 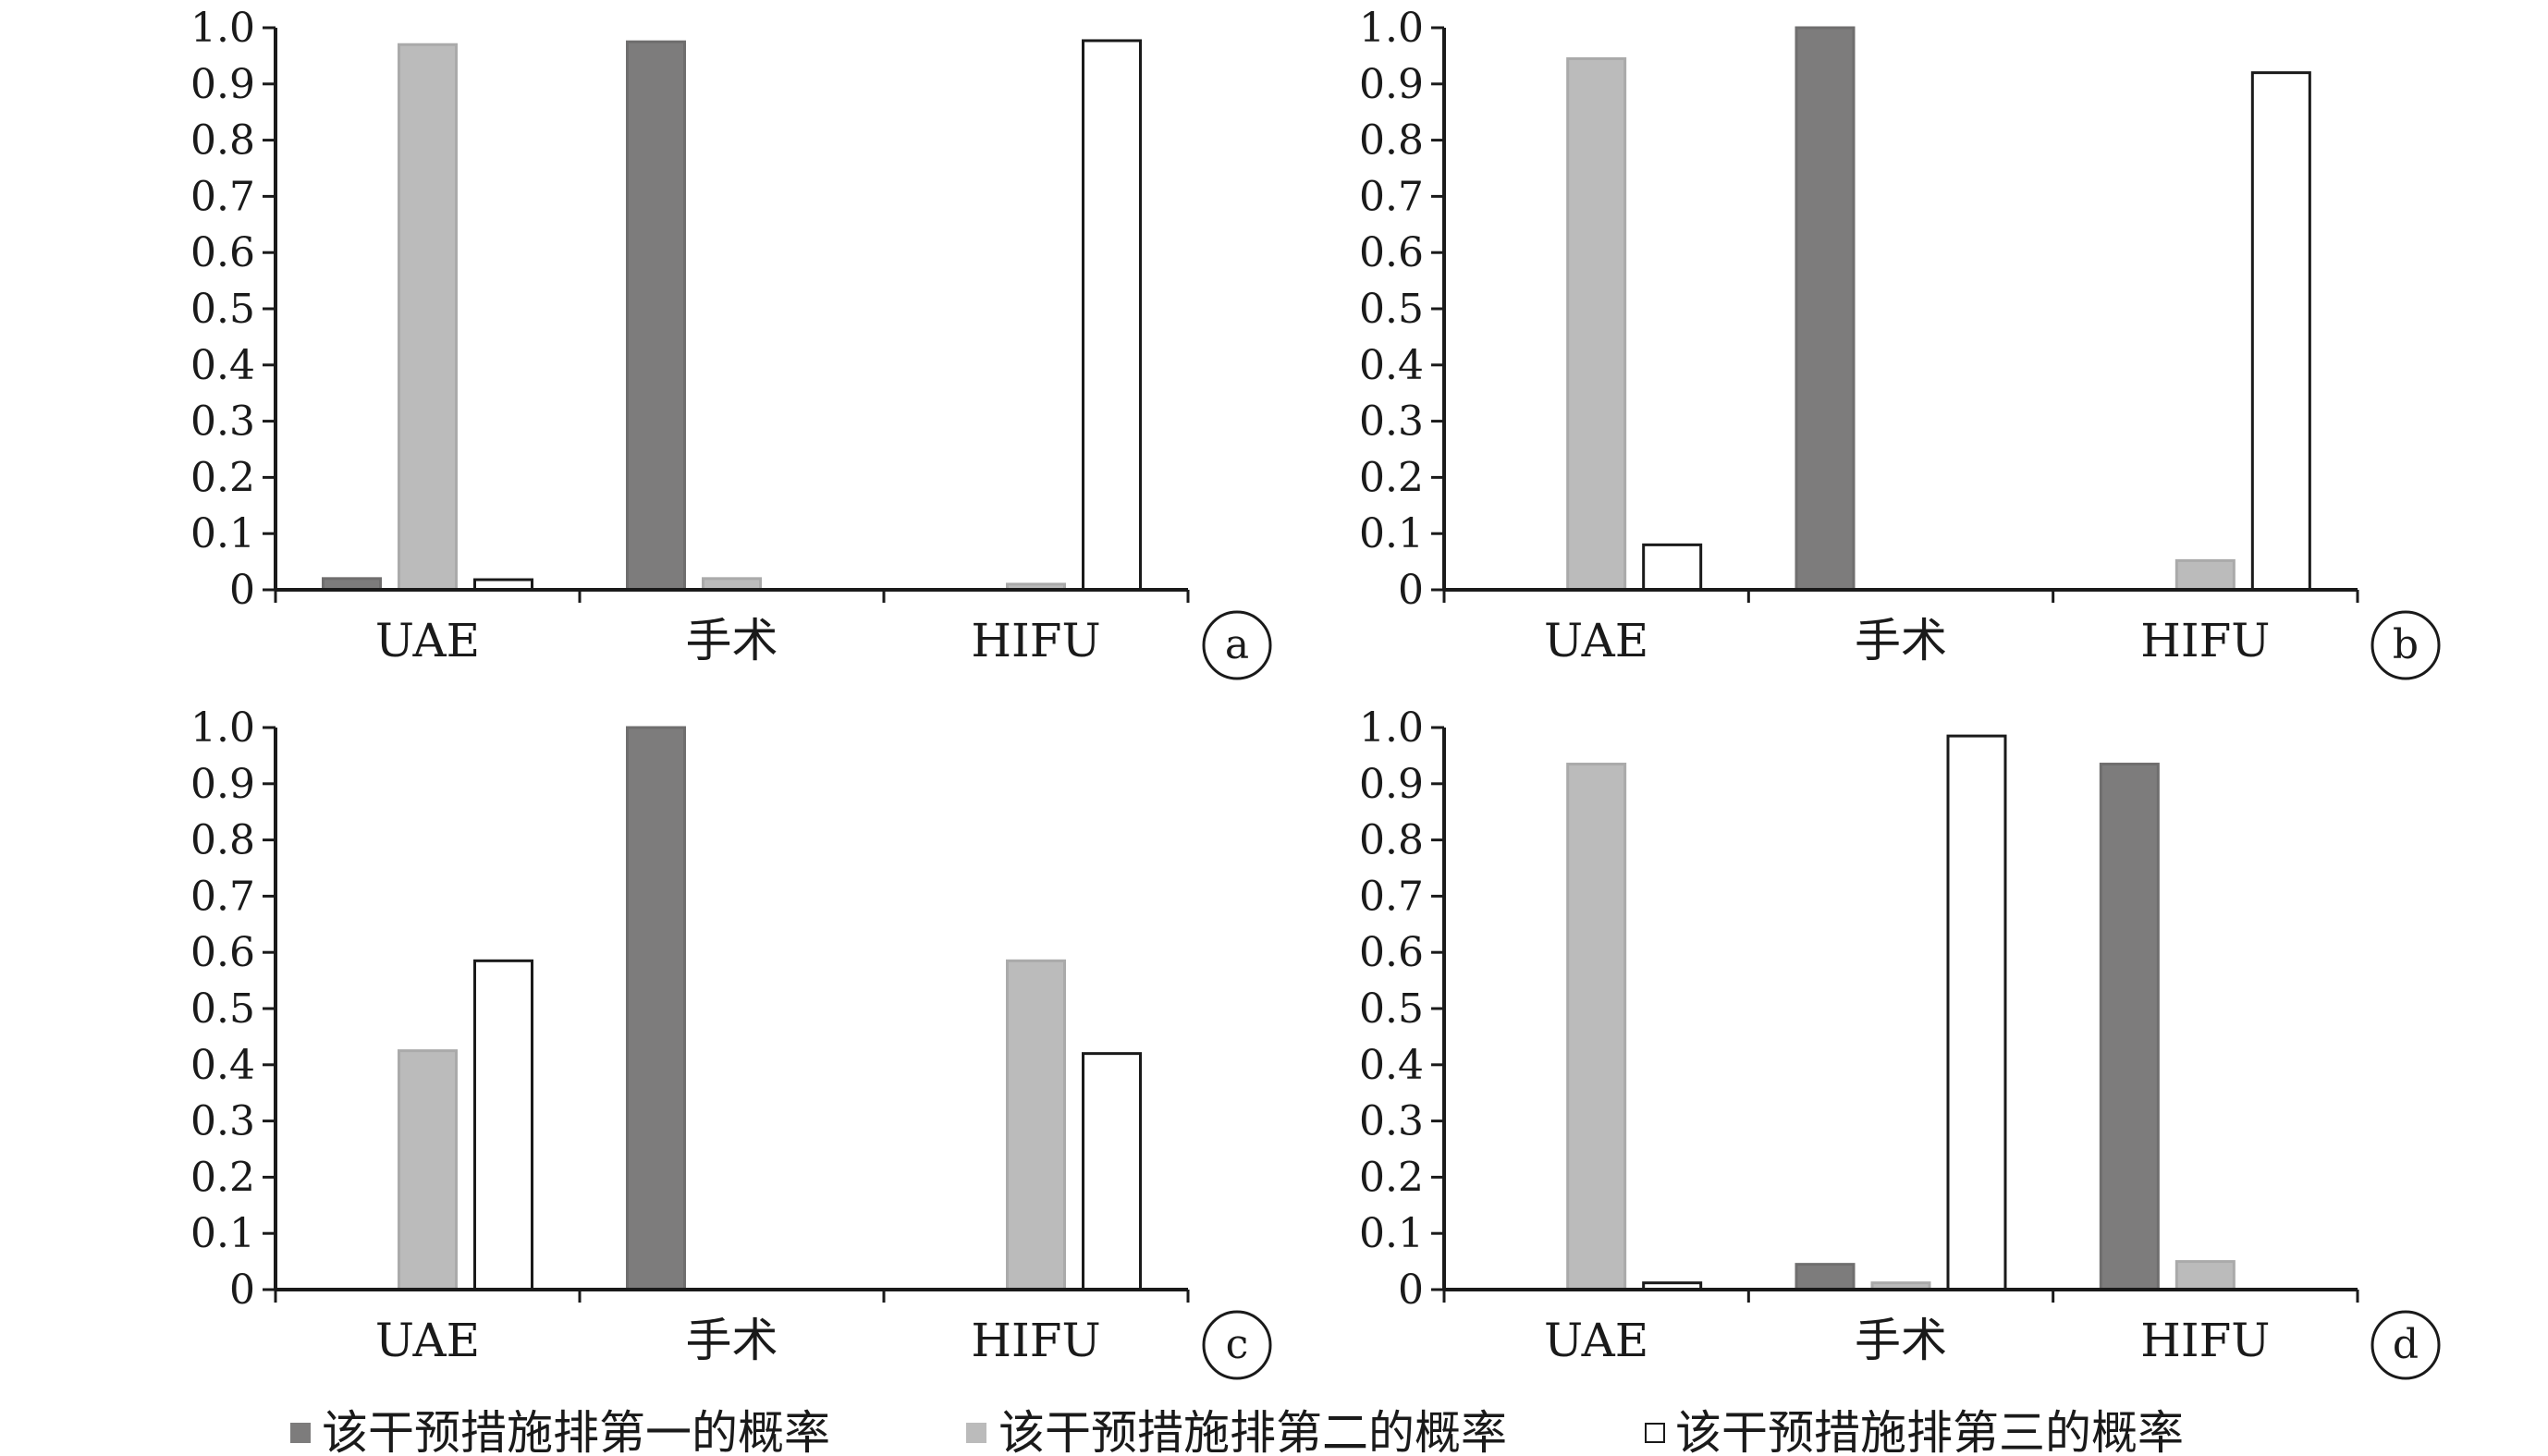 I want to click on legend-item-third: 该干预措施排第三的概率, so click(x=1915, y=1431).